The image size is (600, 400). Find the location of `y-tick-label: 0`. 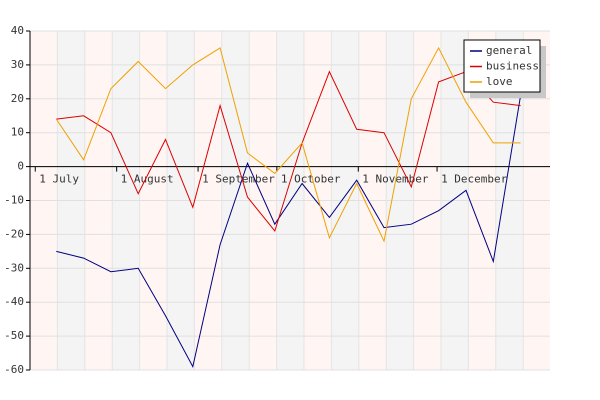

y-tick-label: 0 is located at coordinates (20, 166).